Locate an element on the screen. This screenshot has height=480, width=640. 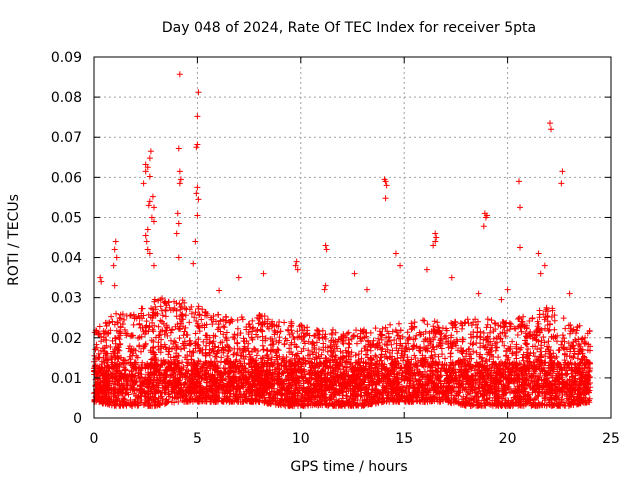
y-tick-label: 0.05 is located at coordinates (66, 218).